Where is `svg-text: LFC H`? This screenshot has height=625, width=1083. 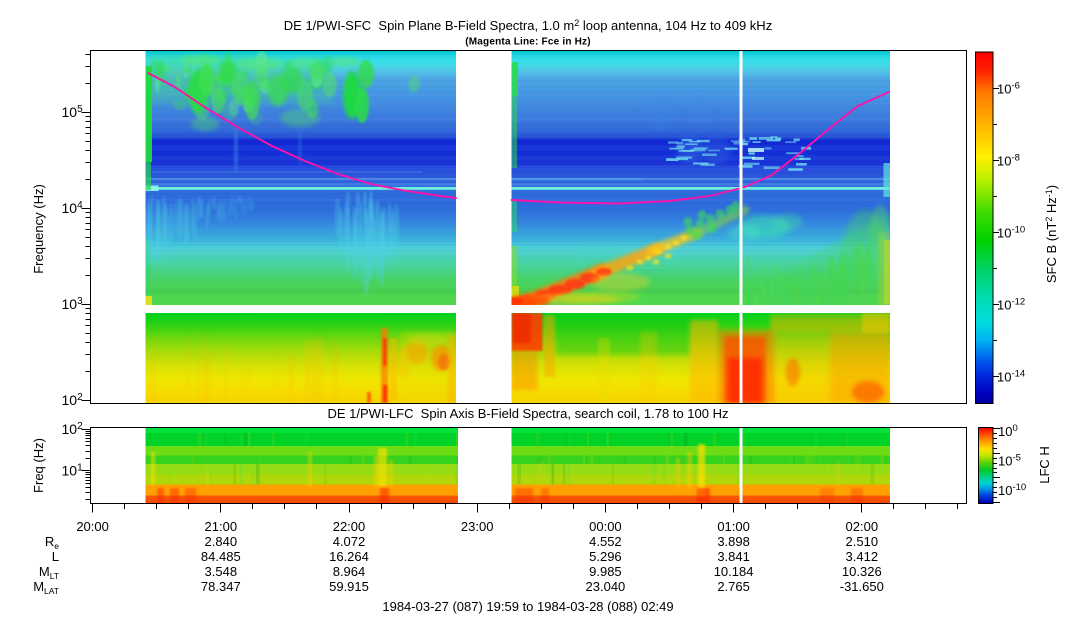 svg-text: LFC H is located at coordinates (1044, 465).